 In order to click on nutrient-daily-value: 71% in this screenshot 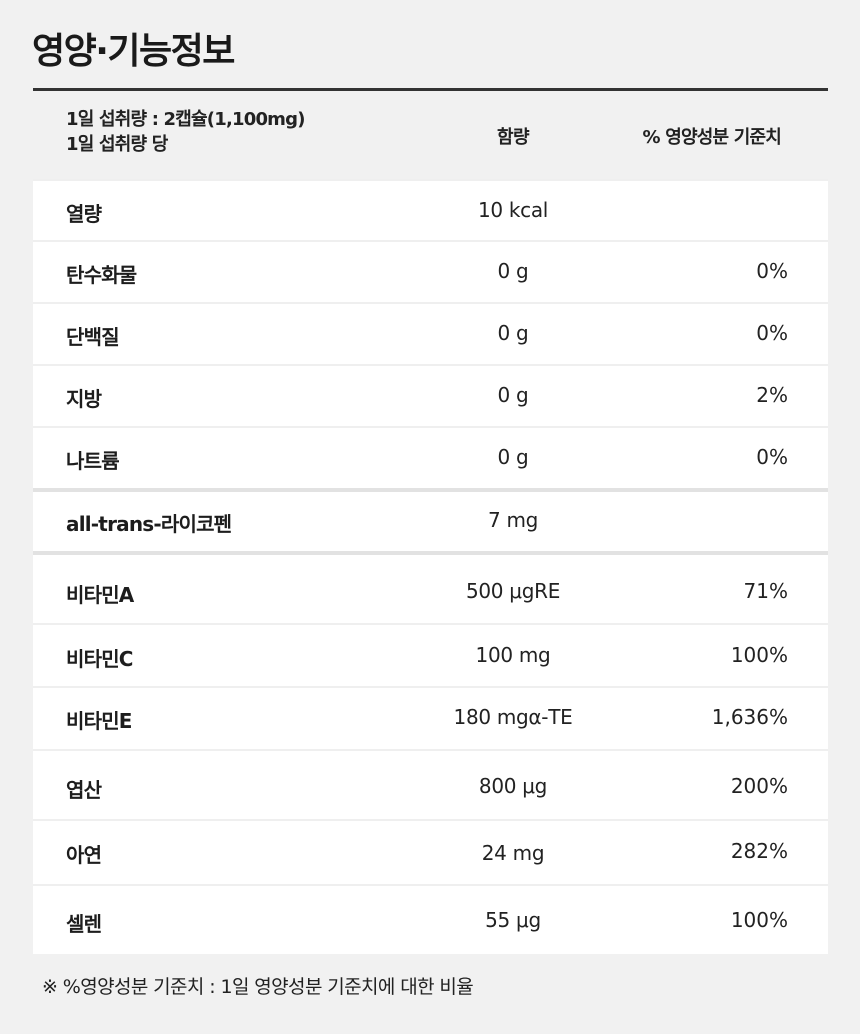, I will do `click(765, 591)`.